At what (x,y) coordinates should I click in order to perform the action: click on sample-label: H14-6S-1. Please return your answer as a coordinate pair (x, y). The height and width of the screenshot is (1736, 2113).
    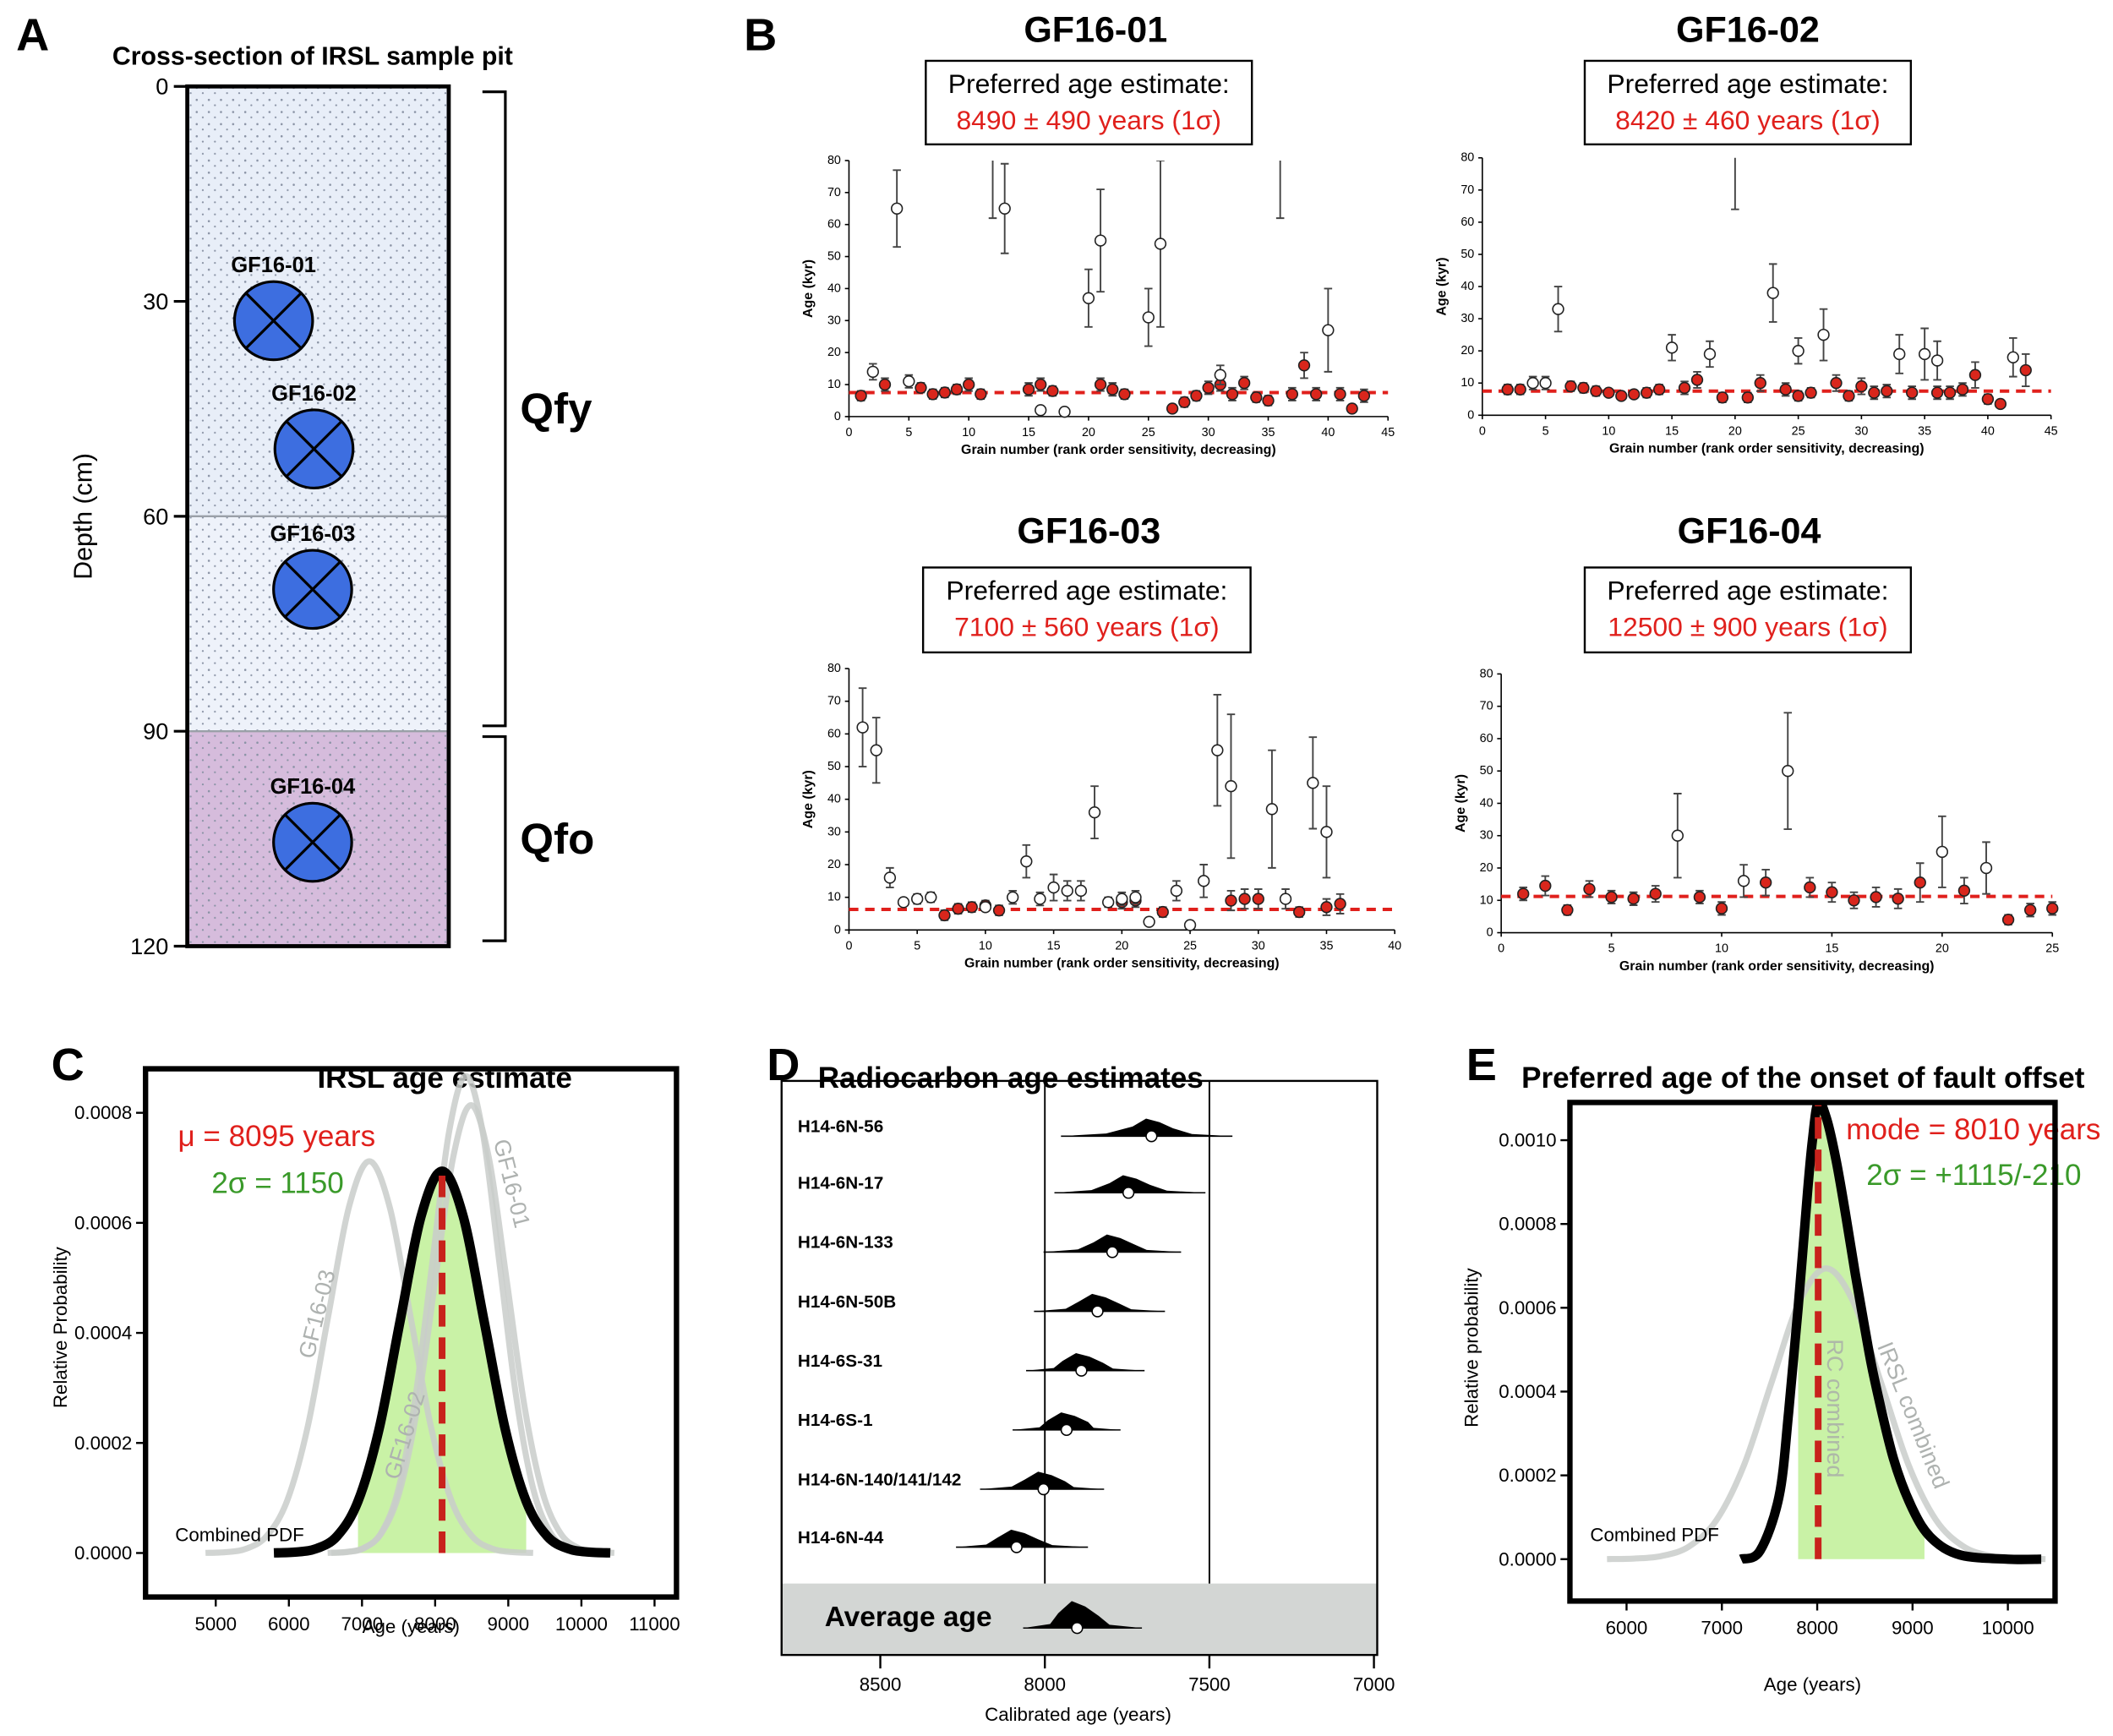
    Looking at the image, I should click on (835, 1420).